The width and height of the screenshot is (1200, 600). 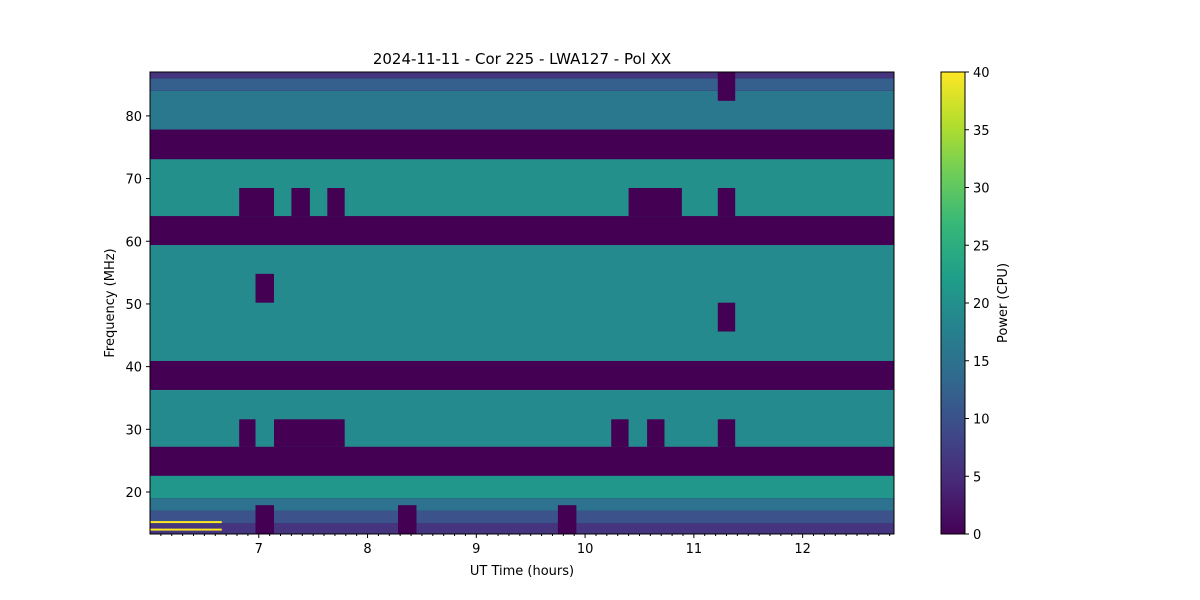 I want to click on y-tick-label: 50, so click(x=133, y=305).